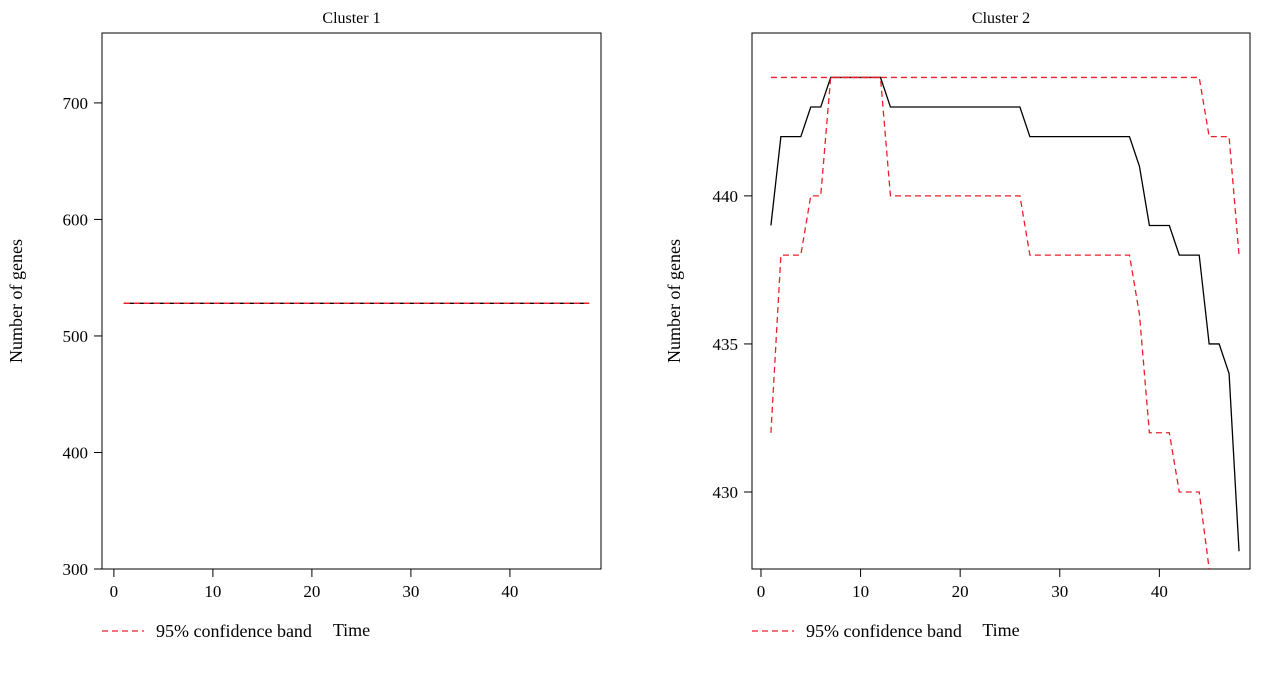 The height and width of the screenshot is (677, 1269). Describe the element at coordinates (726, 196) in the screenshot. I see `y-tick-label: 440` at that location.